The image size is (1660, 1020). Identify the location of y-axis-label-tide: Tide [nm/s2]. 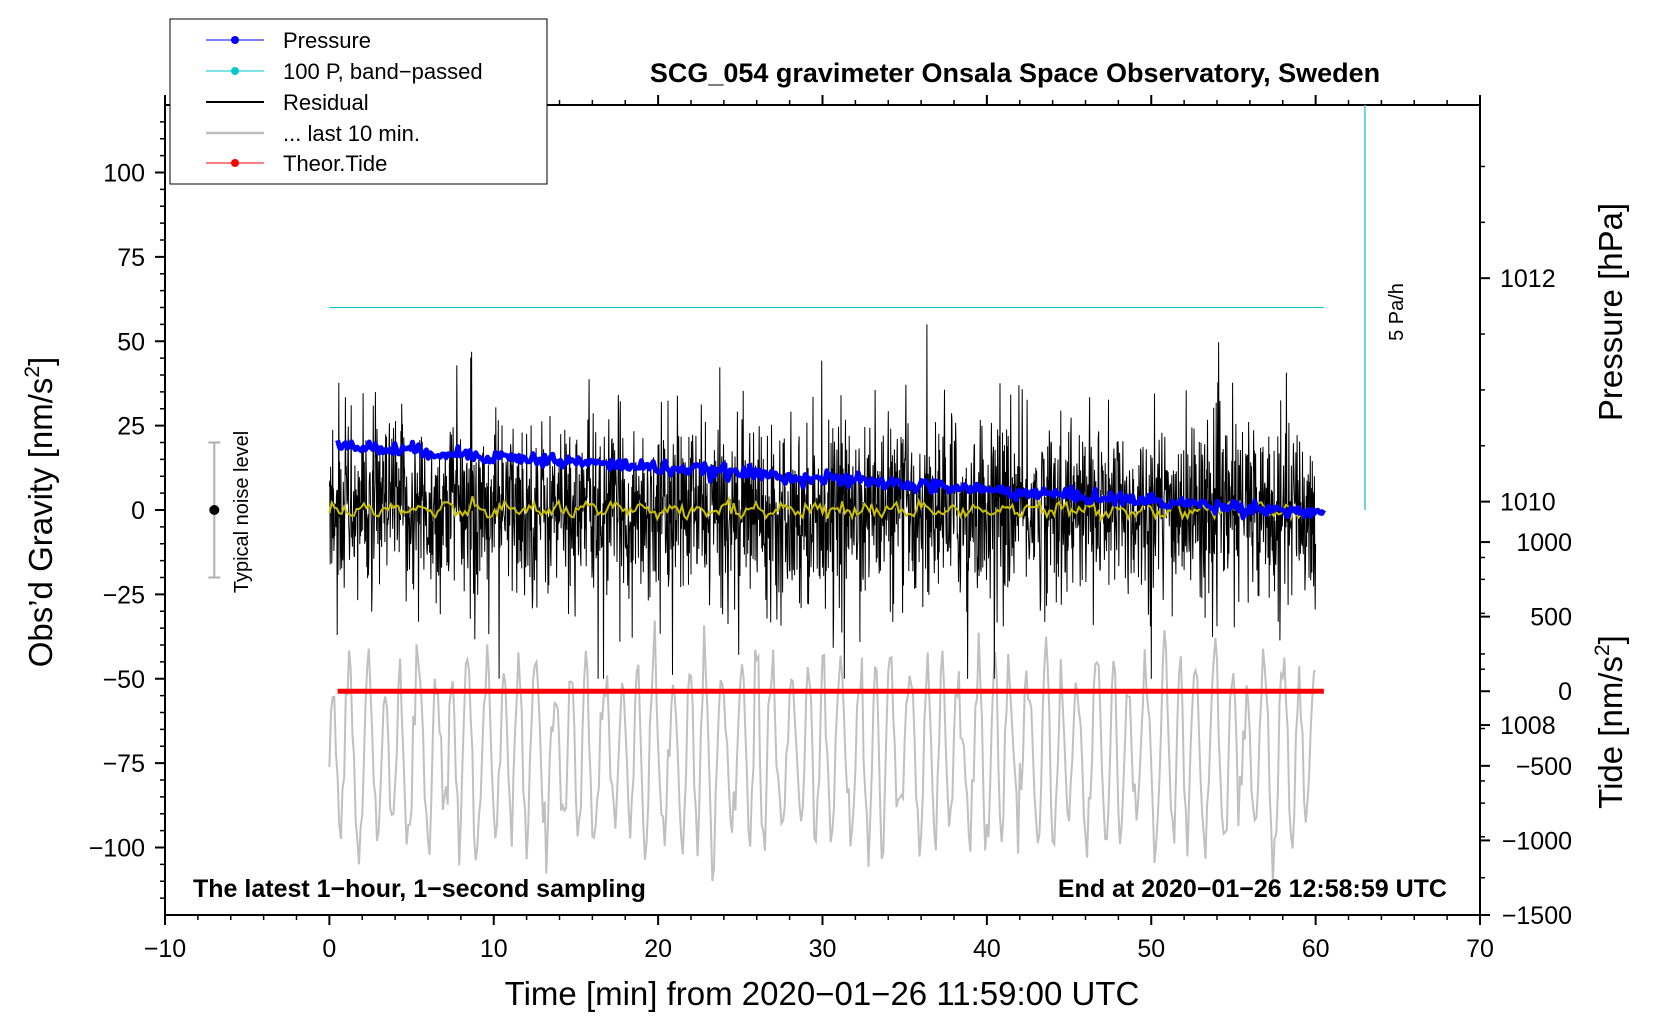
(1610, 722).